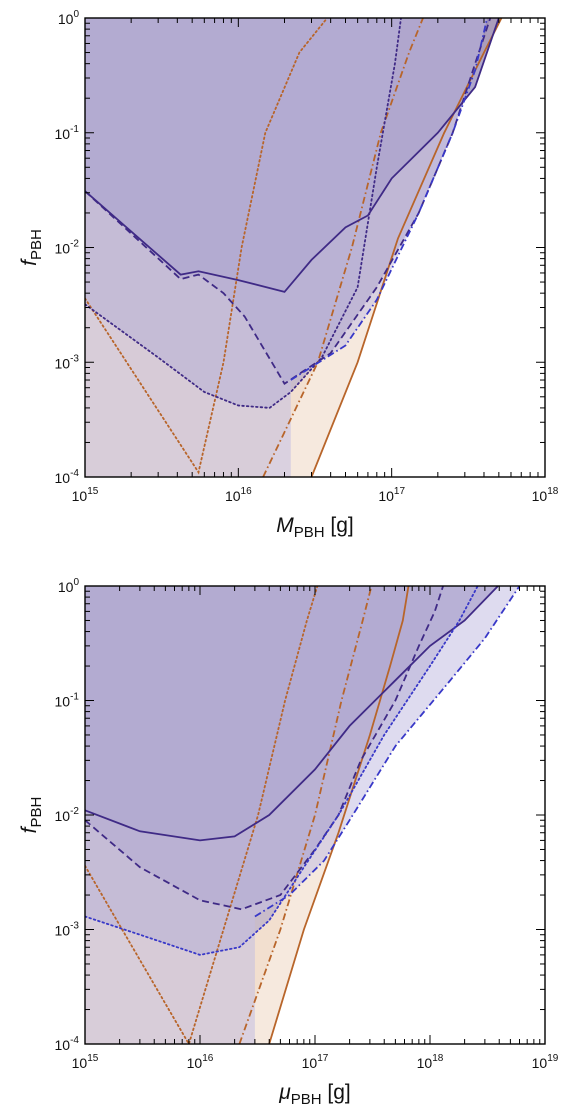  Describe the element at coordinates (545, 1062) in the screenshot. I see `x-tick-label: 1019` at that location.